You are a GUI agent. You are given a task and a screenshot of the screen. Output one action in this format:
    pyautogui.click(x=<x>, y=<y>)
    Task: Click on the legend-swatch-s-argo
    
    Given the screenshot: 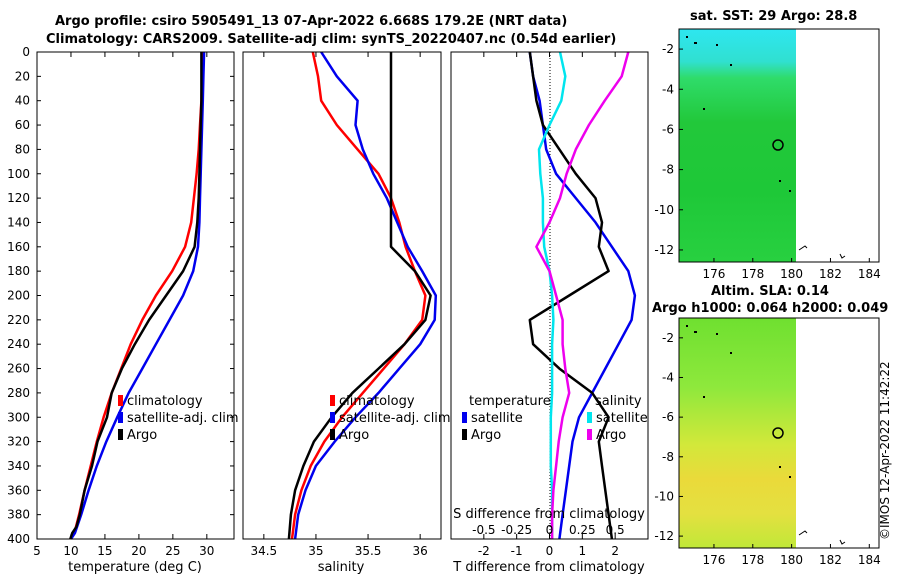 What is the action you would take?
    pyautogui.click(x=589, y=434)
    